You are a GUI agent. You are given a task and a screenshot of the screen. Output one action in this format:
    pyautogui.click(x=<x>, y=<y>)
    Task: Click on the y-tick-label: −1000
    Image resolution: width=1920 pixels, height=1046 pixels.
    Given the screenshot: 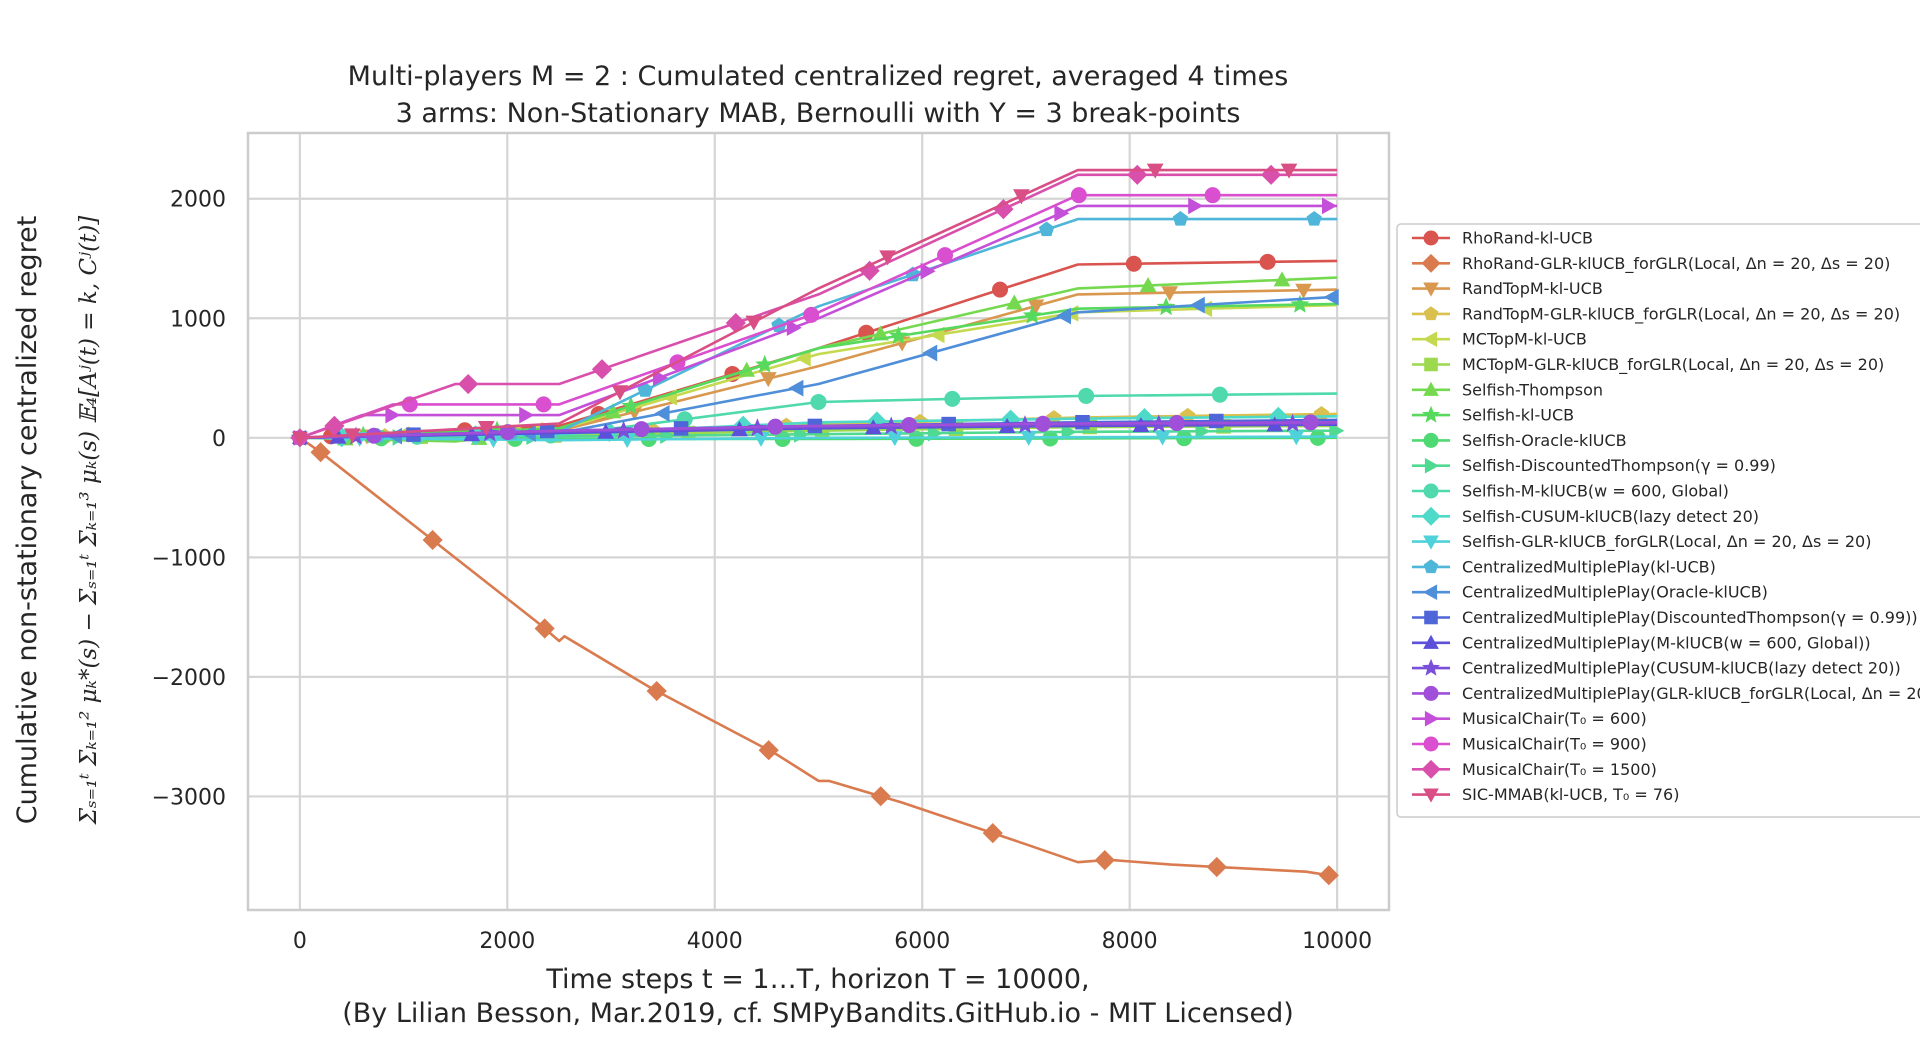 What is the action you would take?
    pyautogui.click(x=189, y=558)
    